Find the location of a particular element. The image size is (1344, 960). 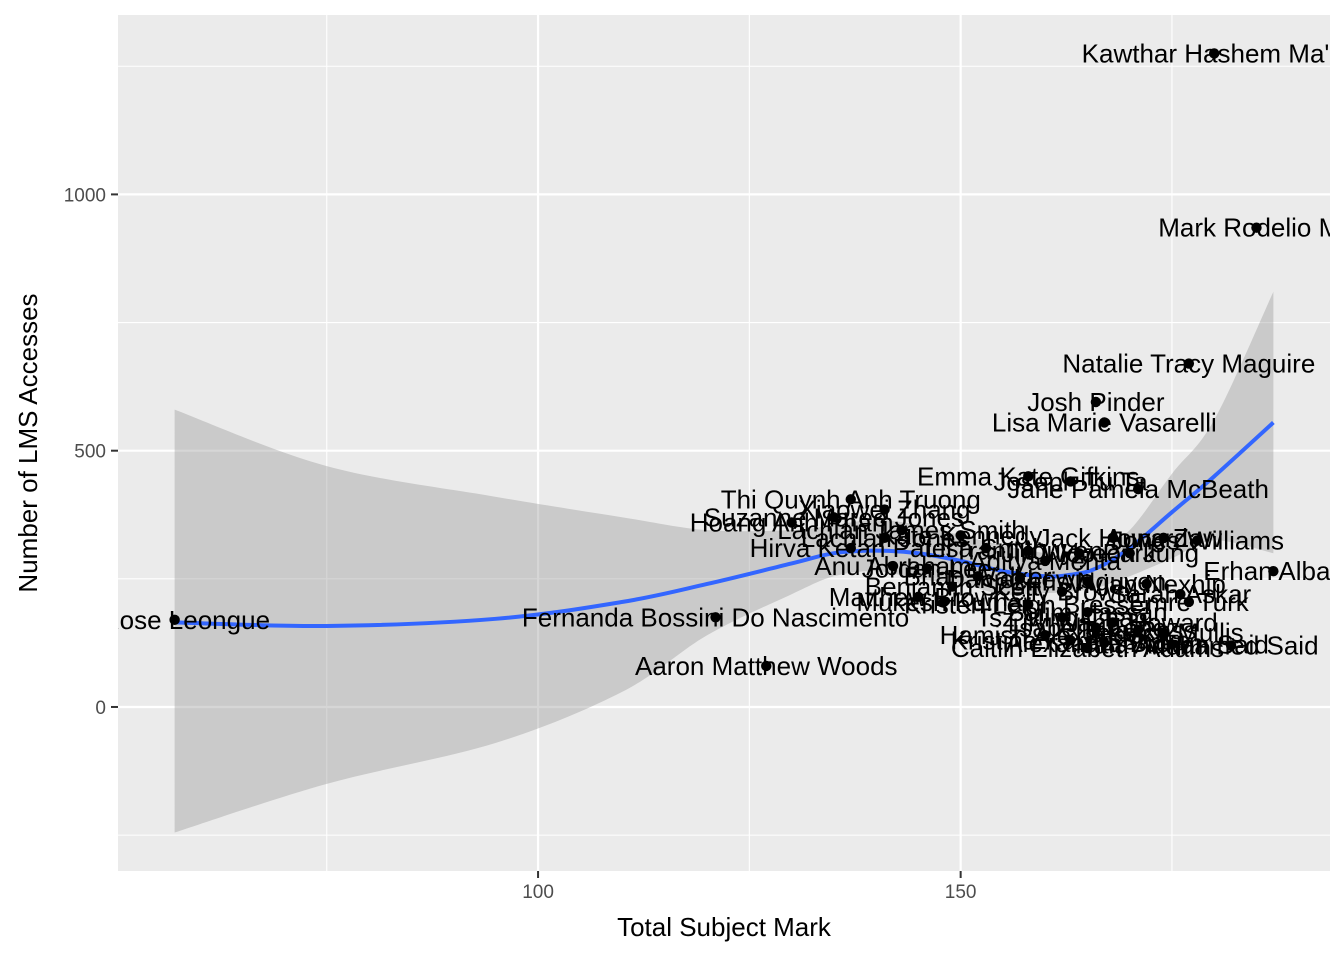

point-label: Lachlan Jones is located at coordinates (885, 538).